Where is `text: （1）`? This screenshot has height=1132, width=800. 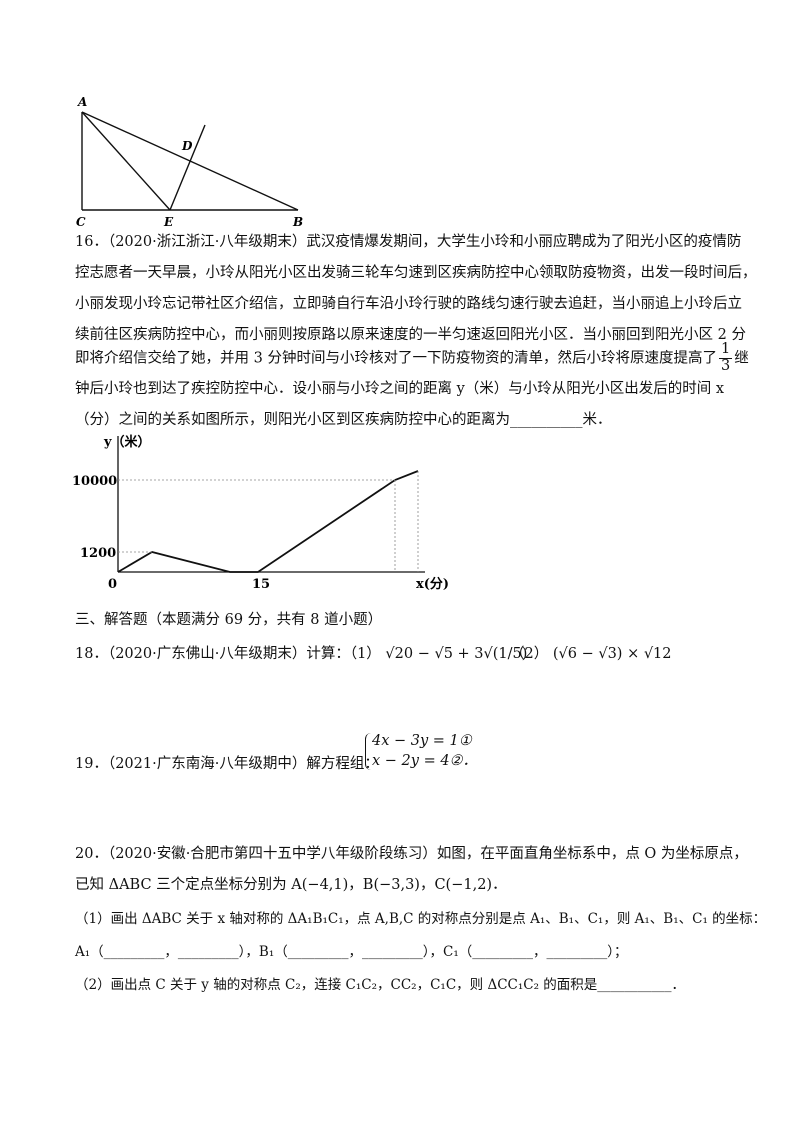 text: （1） is located at coordinates (365, 654).